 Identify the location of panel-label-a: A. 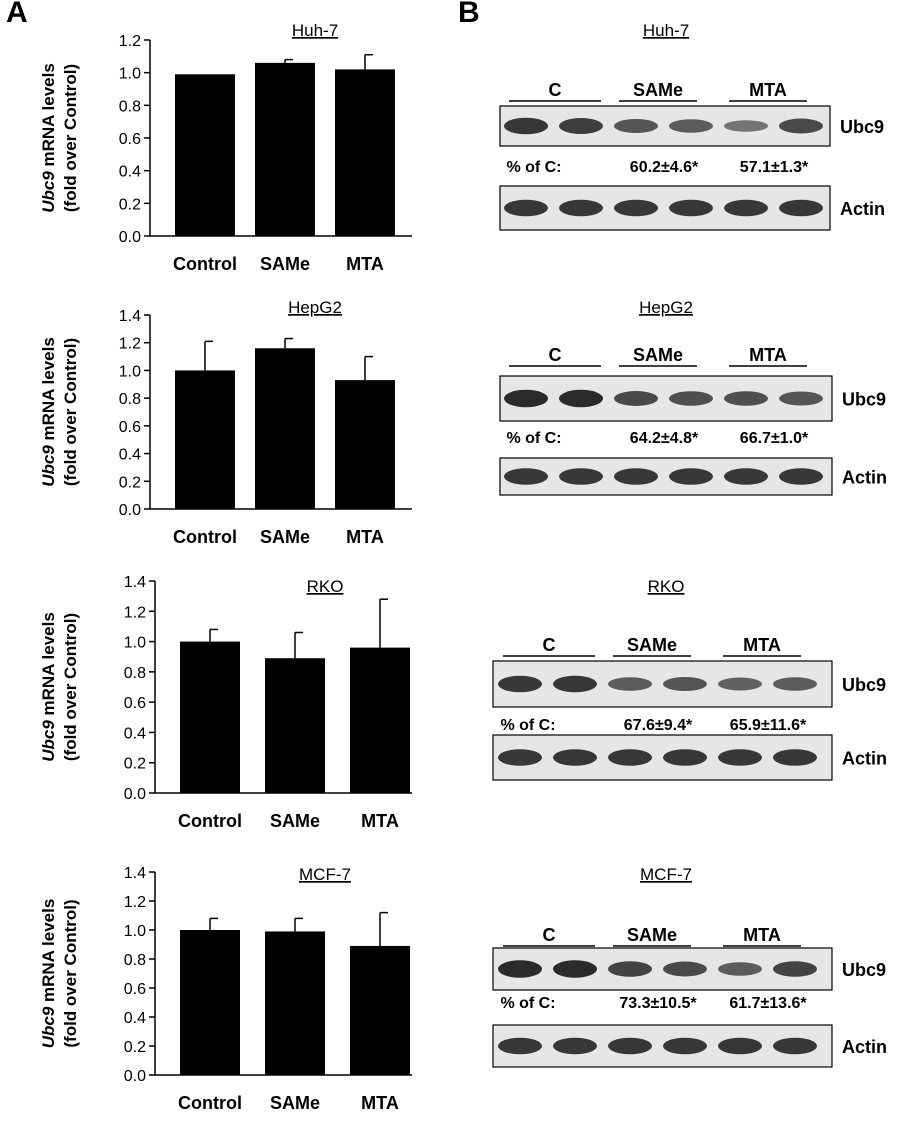
(17, 14).